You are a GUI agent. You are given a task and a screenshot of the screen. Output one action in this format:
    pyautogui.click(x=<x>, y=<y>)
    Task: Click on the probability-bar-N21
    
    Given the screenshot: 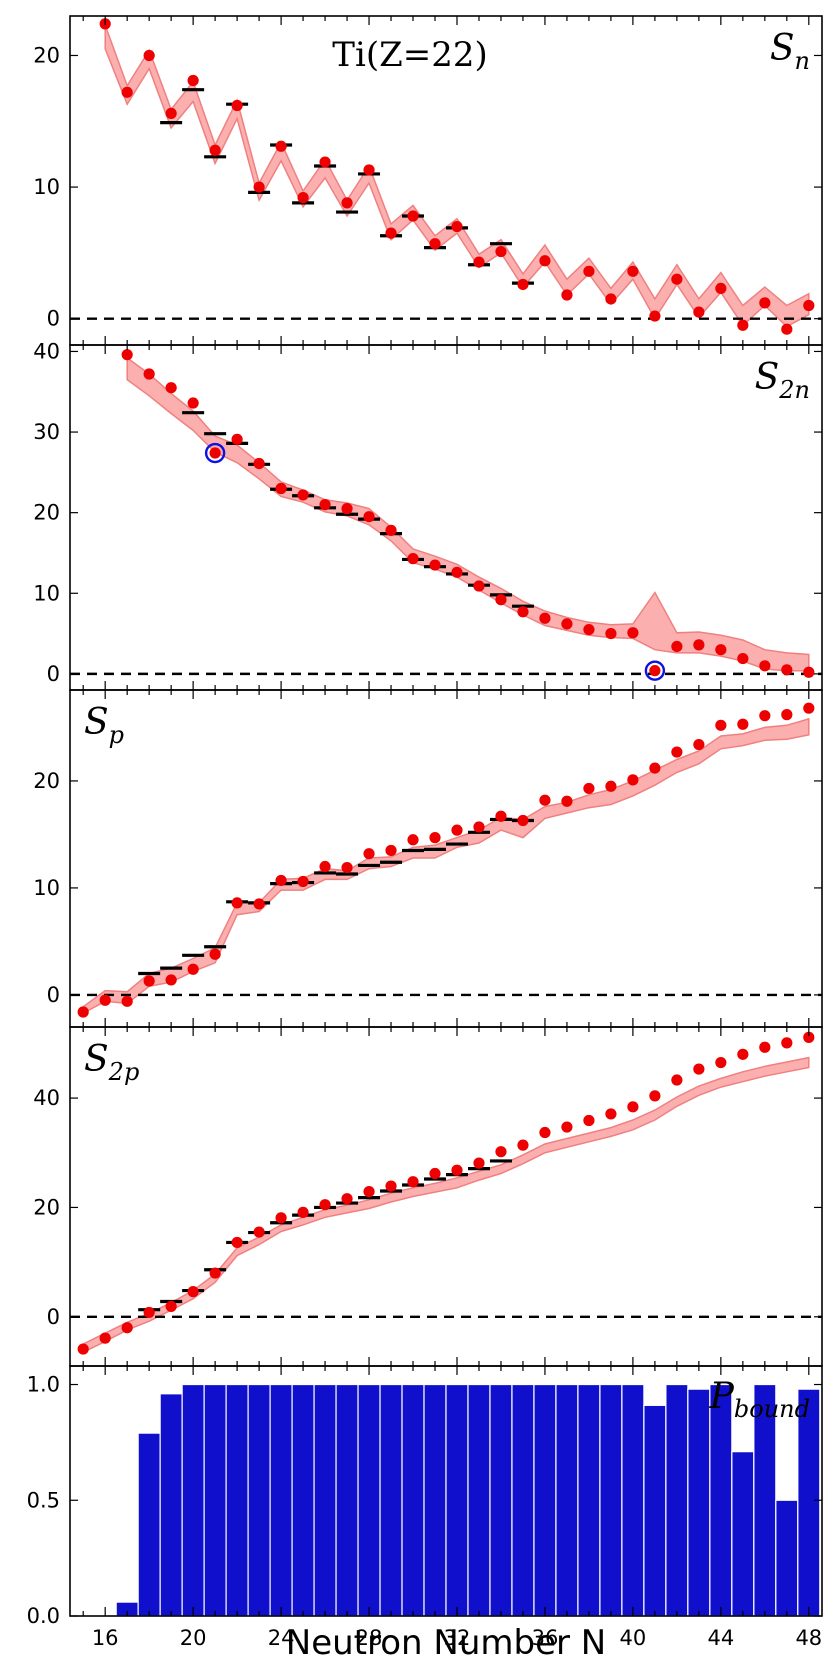 What is the action you would take?
    pyautogui.click(x=215, y=1499)
    